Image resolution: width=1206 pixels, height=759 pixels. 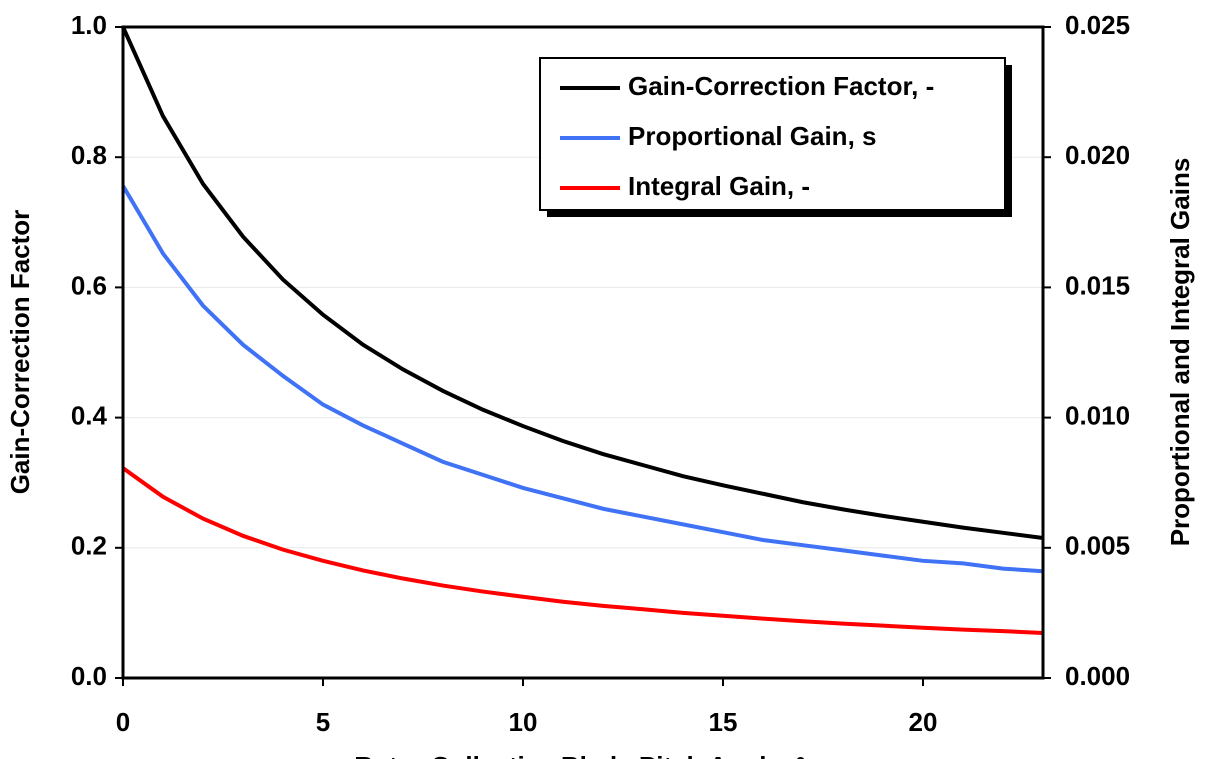 I want to click on y-tick-label: 0.2, so click(x=89, y=546).